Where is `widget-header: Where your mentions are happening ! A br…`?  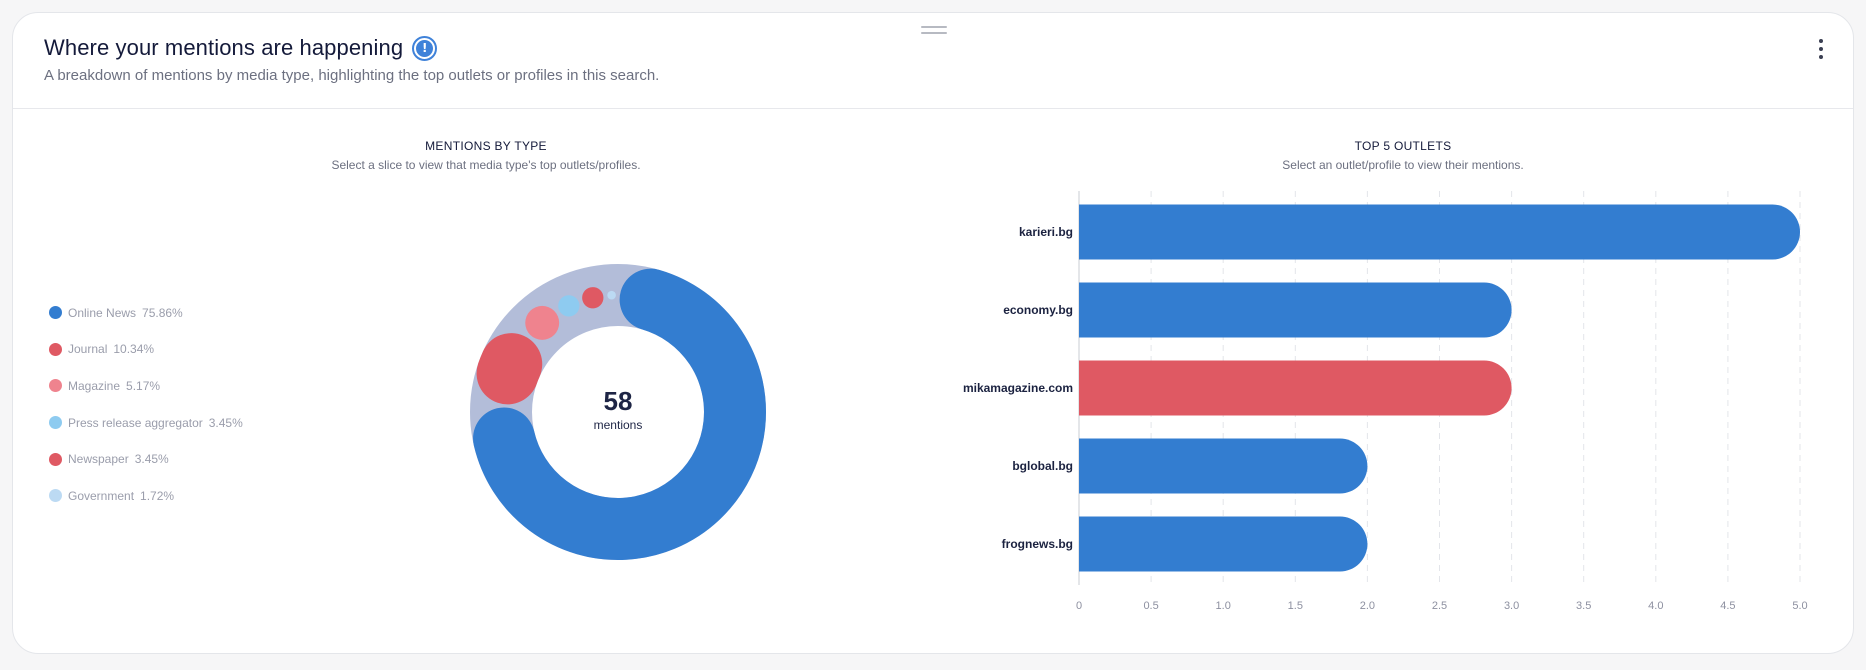
widget-header: Where your mentions are happening ! A br… is located at coordinates (938, 70).